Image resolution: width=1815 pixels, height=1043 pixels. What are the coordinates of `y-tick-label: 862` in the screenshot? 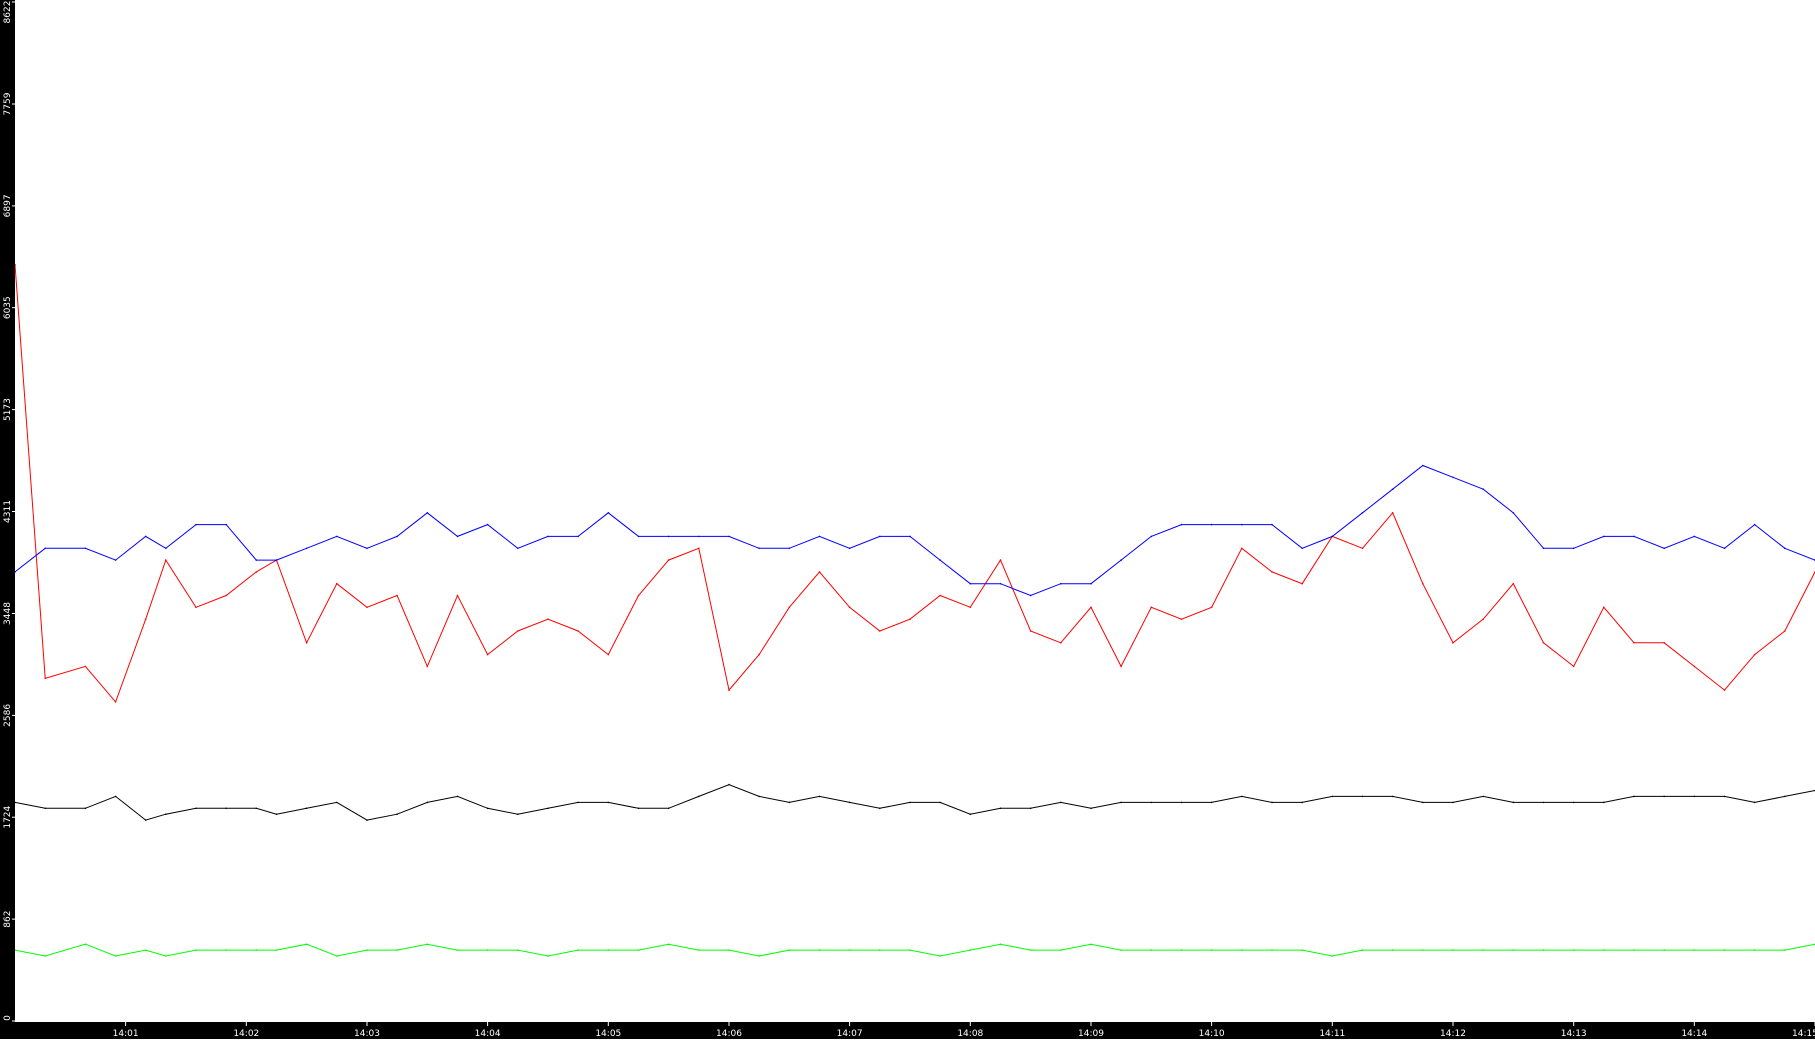 It's located at (8, 919).